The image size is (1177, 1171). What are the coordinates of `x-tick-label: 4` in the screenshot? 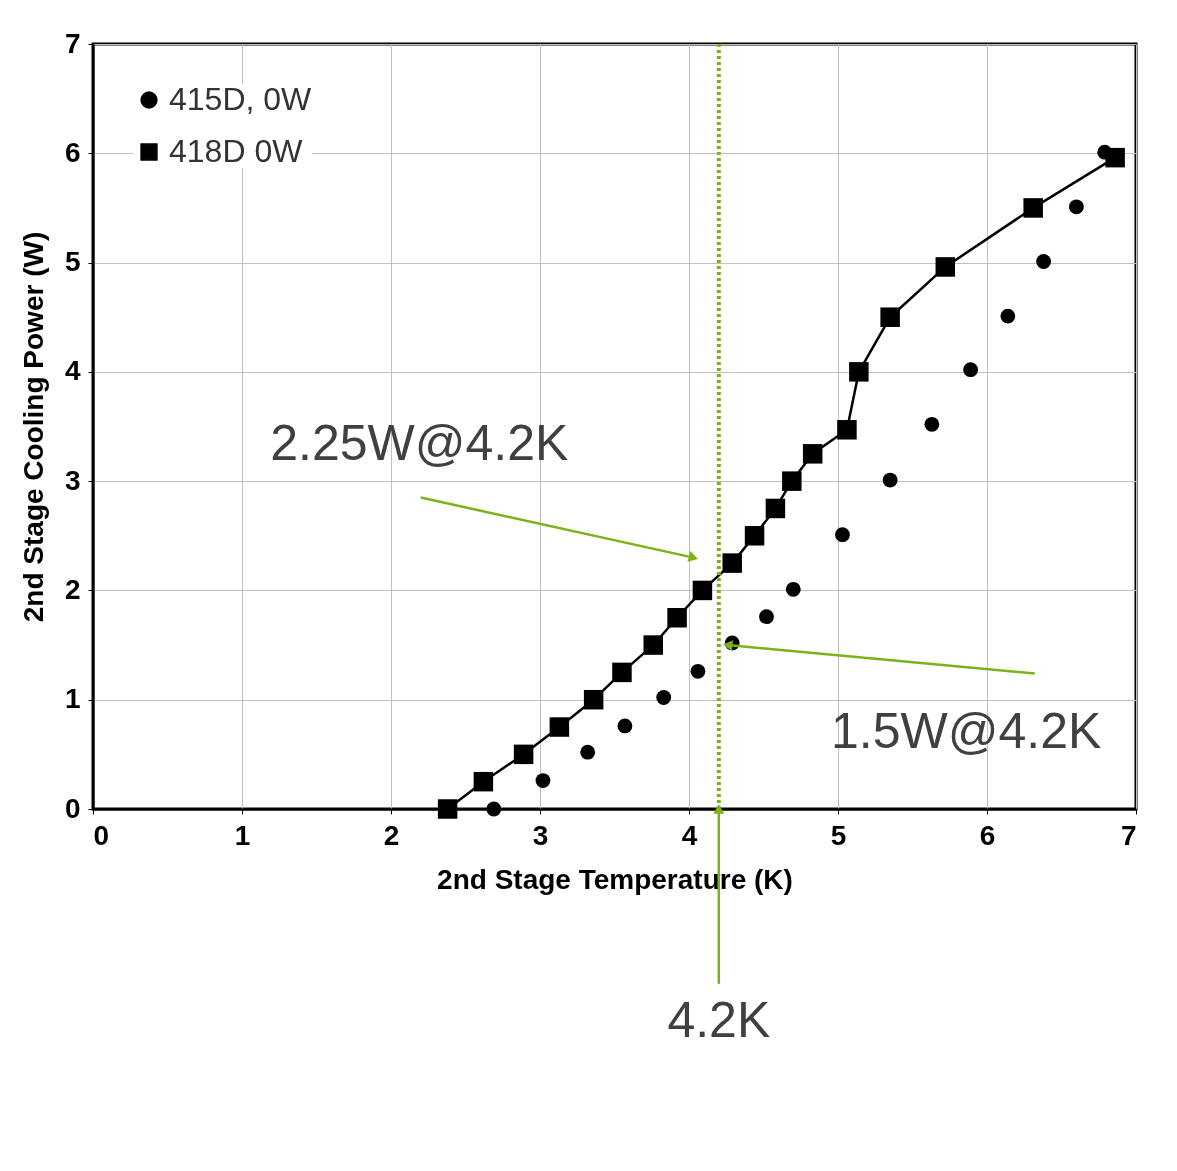 It's located at (689, 835).